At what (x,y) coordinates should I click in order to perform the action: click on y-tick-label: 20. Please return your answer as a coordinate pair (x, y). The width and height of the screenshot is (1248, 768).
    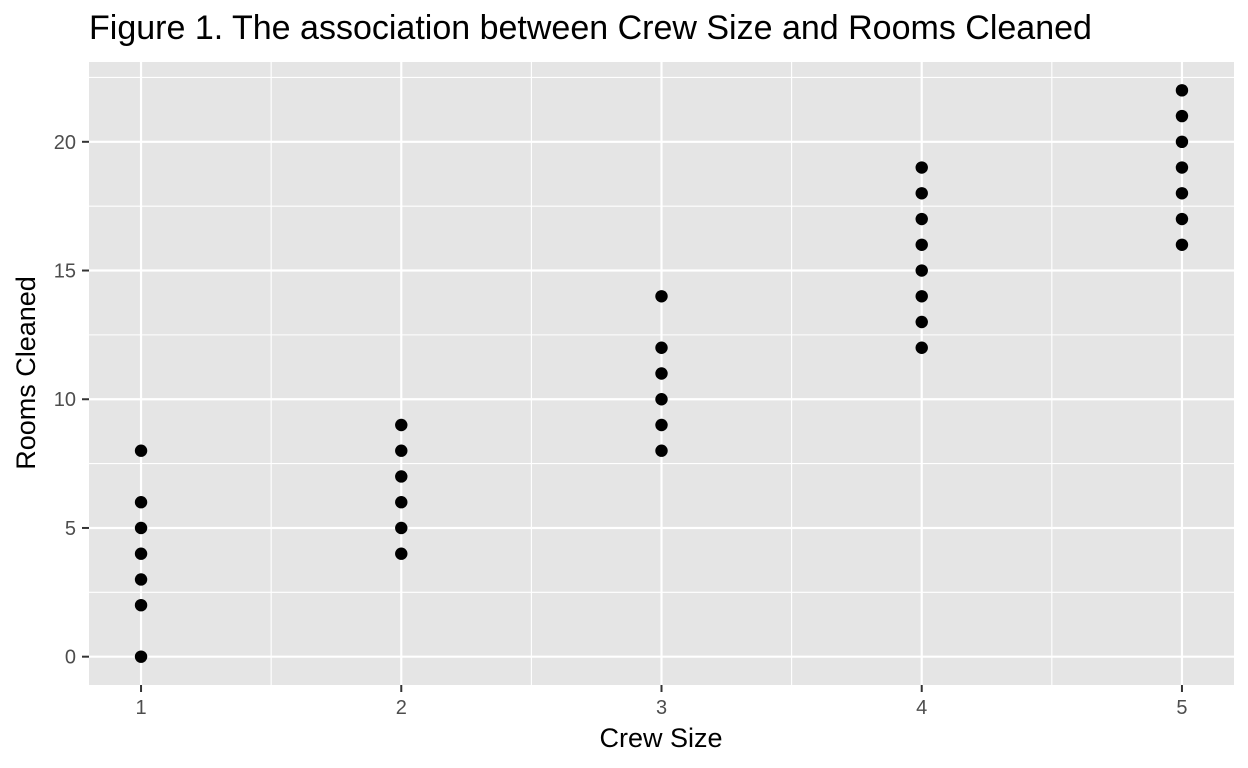
    Looking at the image, I should click on (65, 143).